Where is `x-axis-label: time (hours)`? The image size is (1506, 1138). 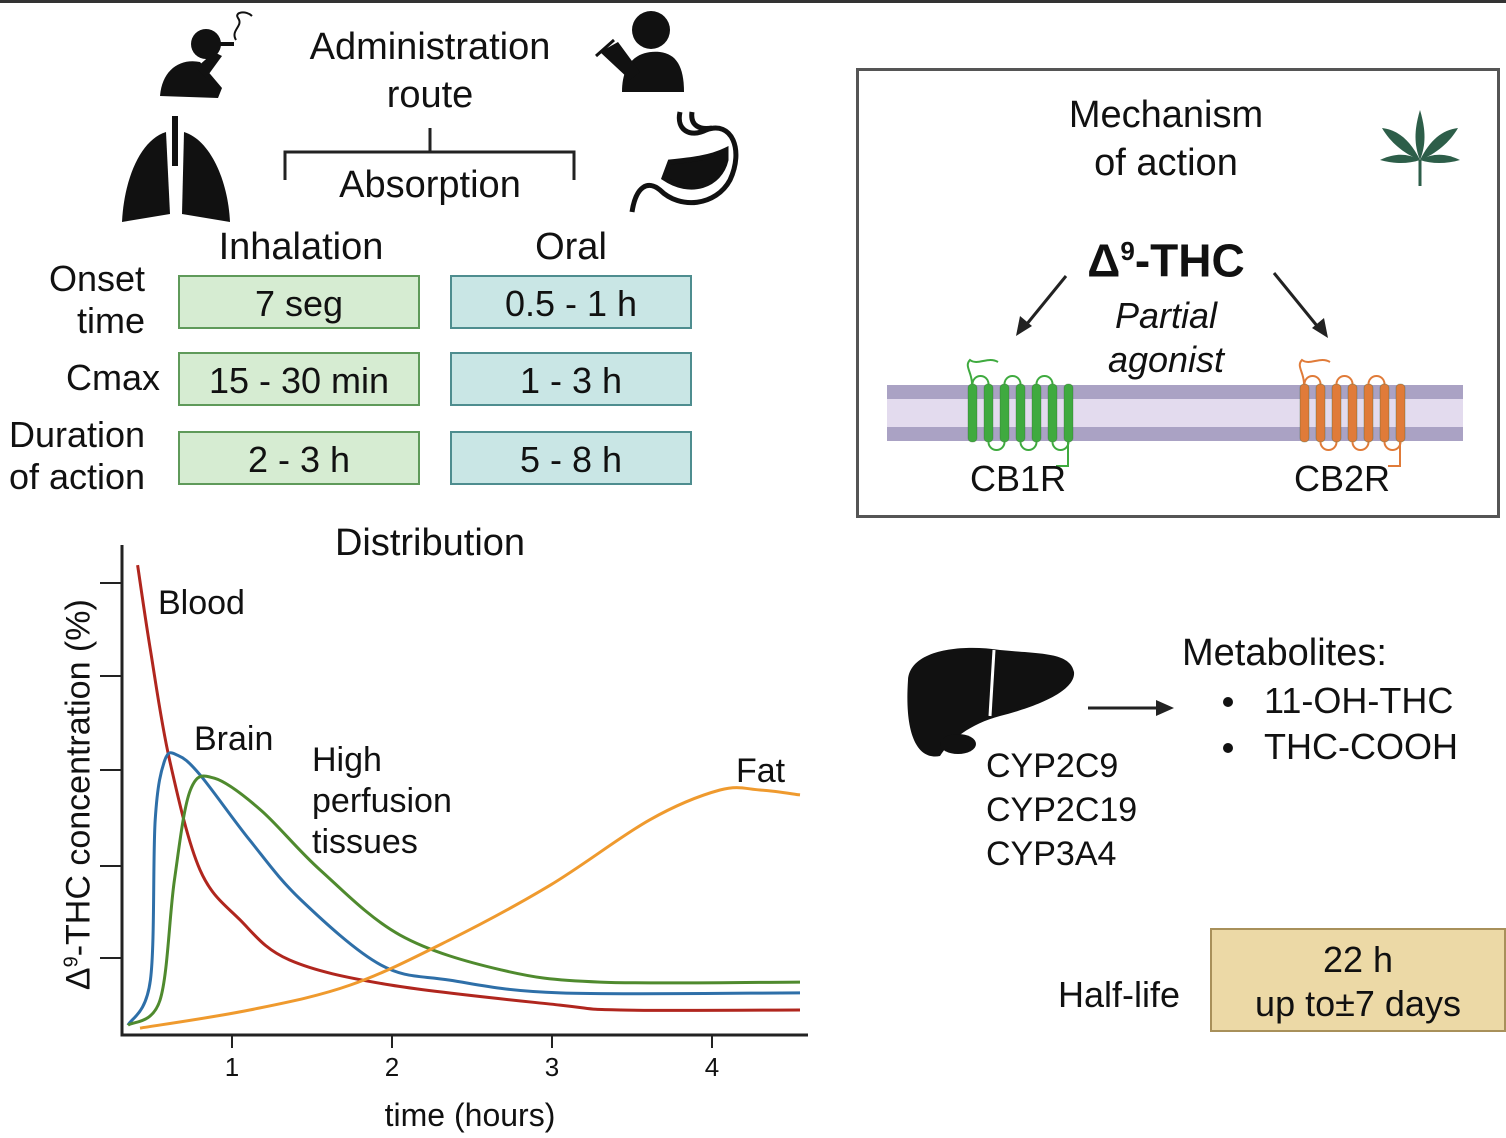 x-axis-label: time (hours) is located at coordinates (470, 1115).